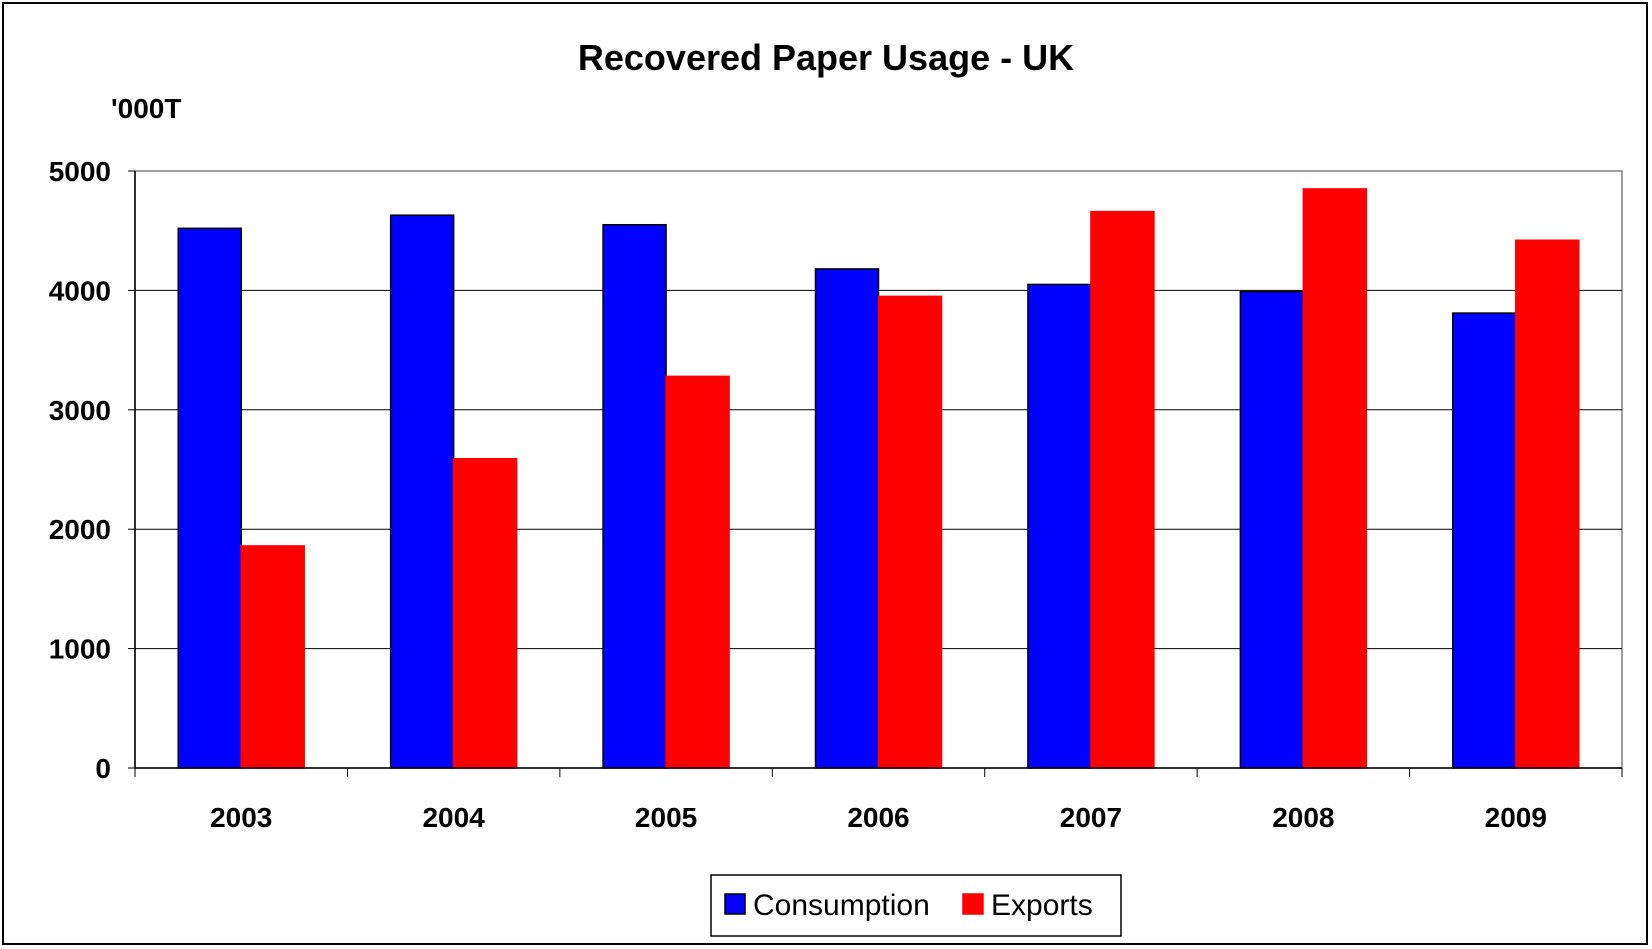  Describe the element at coordinates (697, 572) in the screenshot. I see `bar-exports-2005` at that location.